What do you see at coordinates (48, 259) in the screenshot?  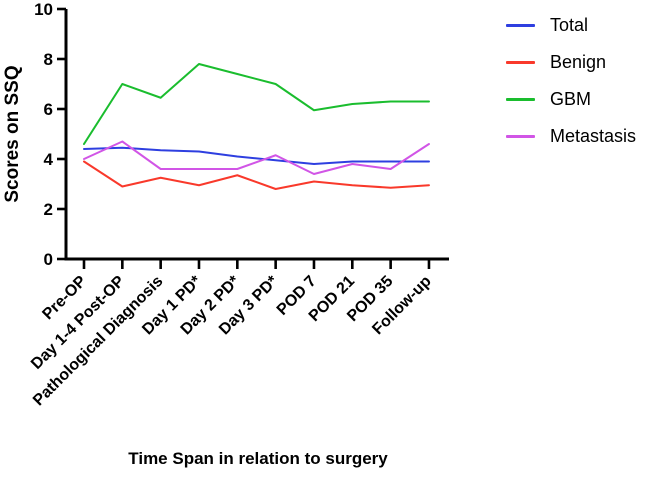 I see `y-tick-label: 0` at bounding box center [48, 259].